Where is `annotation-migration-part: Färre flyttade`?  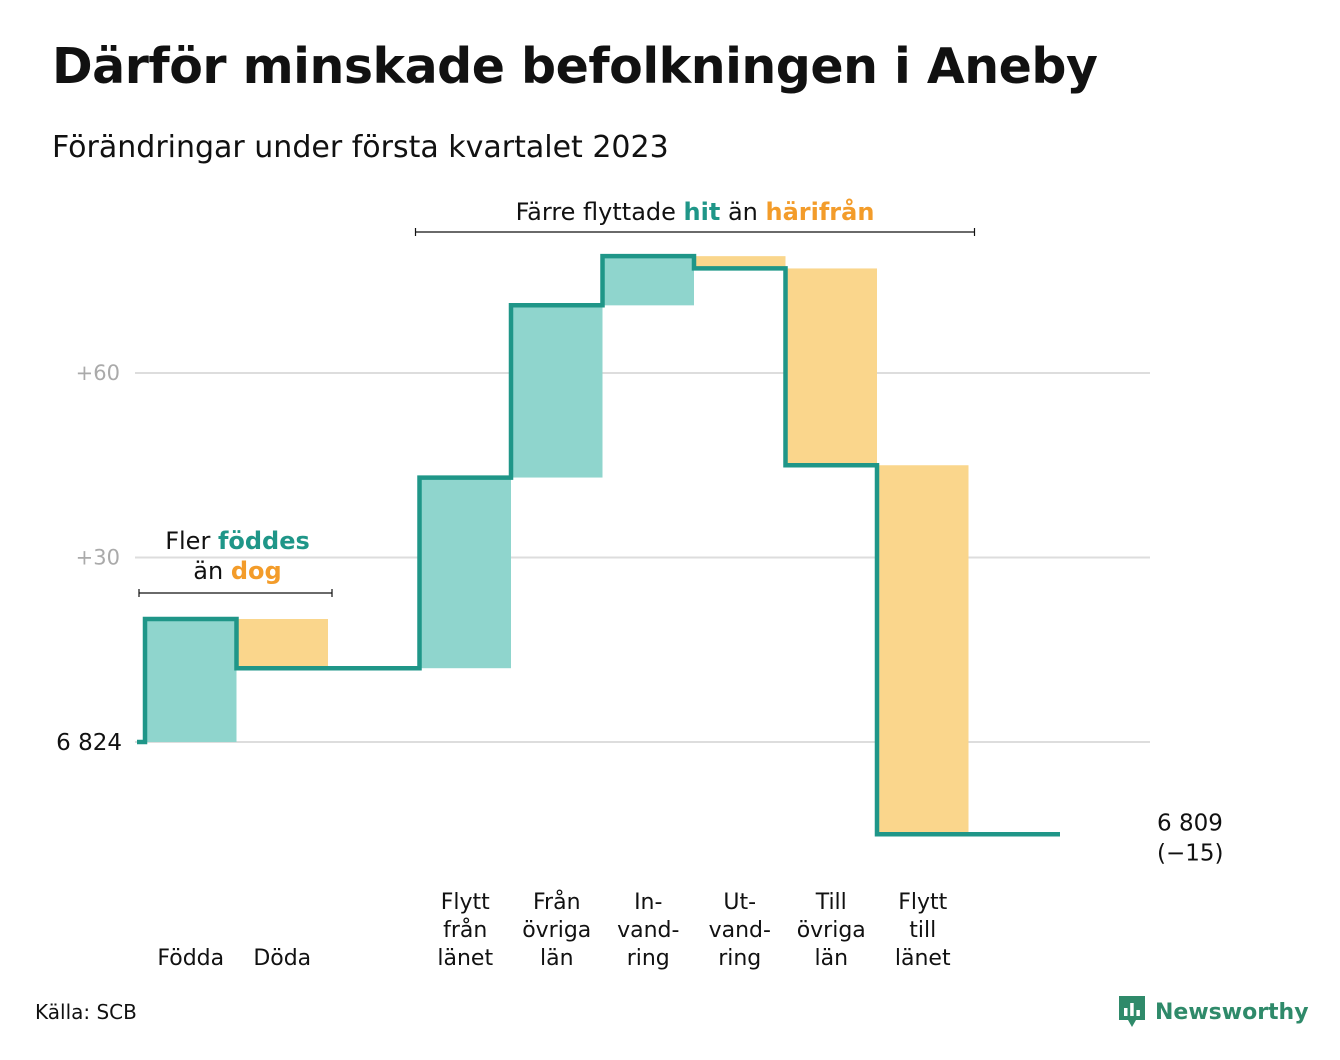 annotation-migration-part: Färre flyttade is located at coordinates (600, 212).